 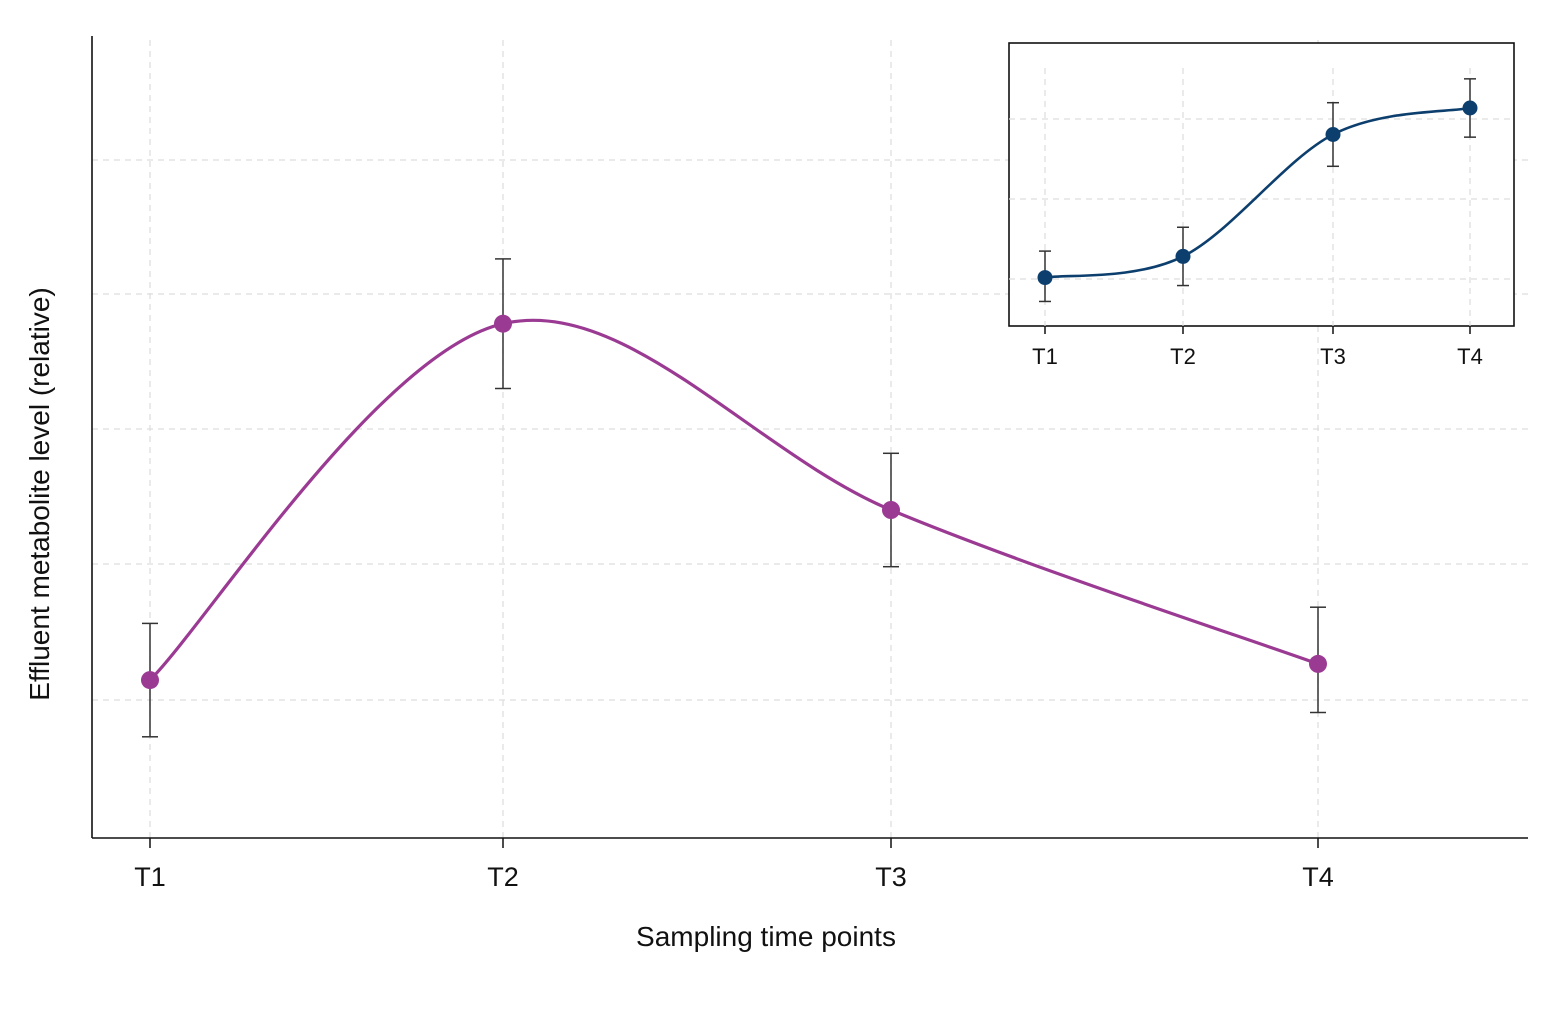 What do you see at coordinates (1045, 356) in the screenshot?
I see `inset-x-tick-label: T1` at bounding box center [1045, 356].